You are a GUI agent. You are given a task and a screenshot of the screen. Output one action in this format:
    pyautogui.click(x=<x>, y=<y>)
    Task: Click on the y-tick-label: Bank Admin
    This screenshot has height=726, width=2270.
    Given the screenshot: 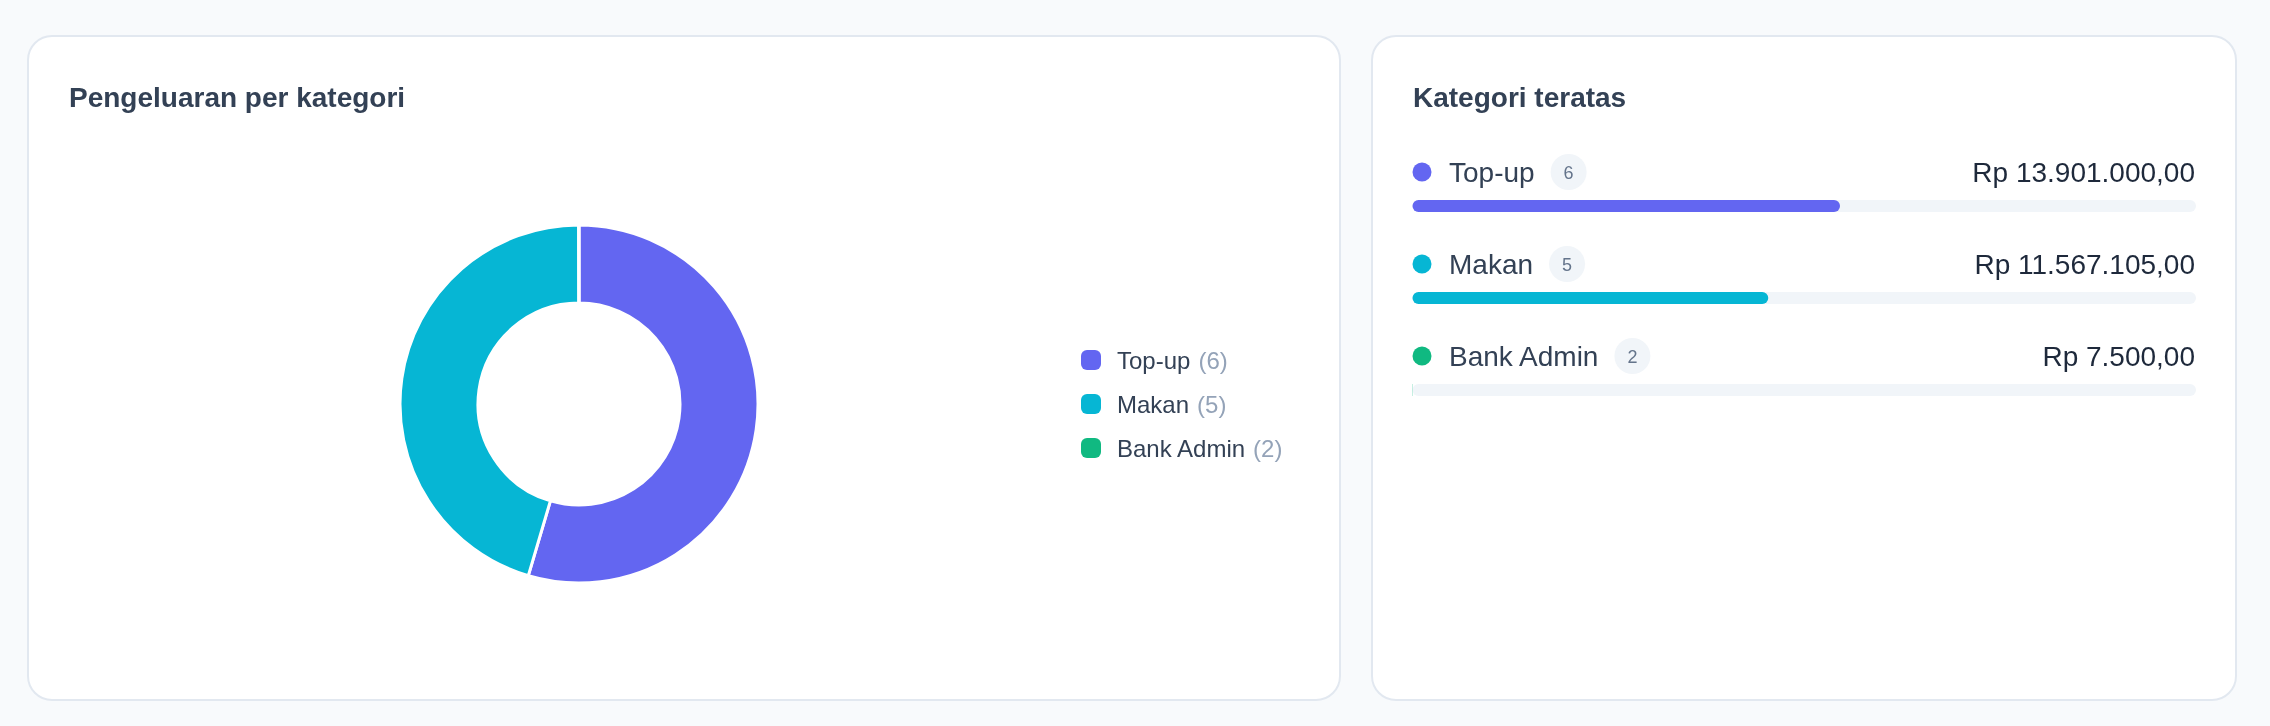 What is the action you would take?
    pyautogui.click(x=1524, y=356)
    